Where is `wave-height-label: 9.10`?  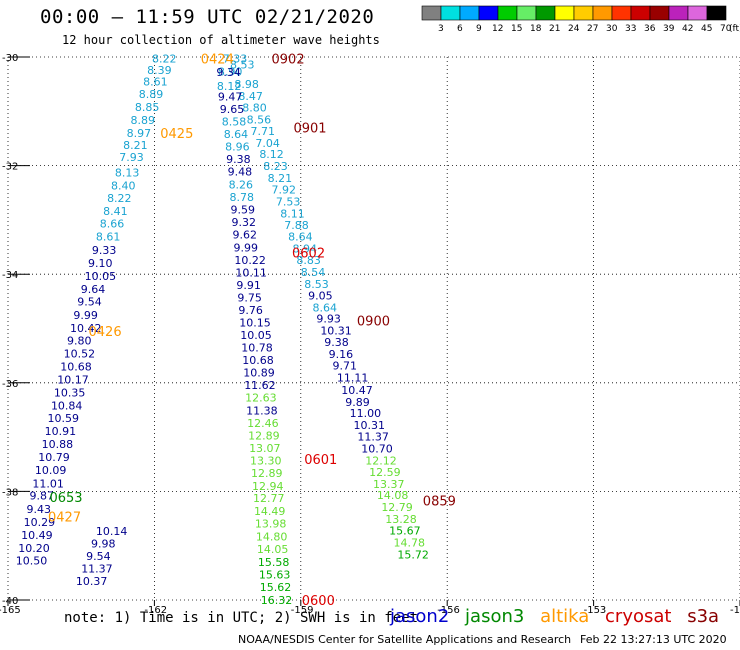 wave-height-label: 9.10 is located at coordinates (100, 263).